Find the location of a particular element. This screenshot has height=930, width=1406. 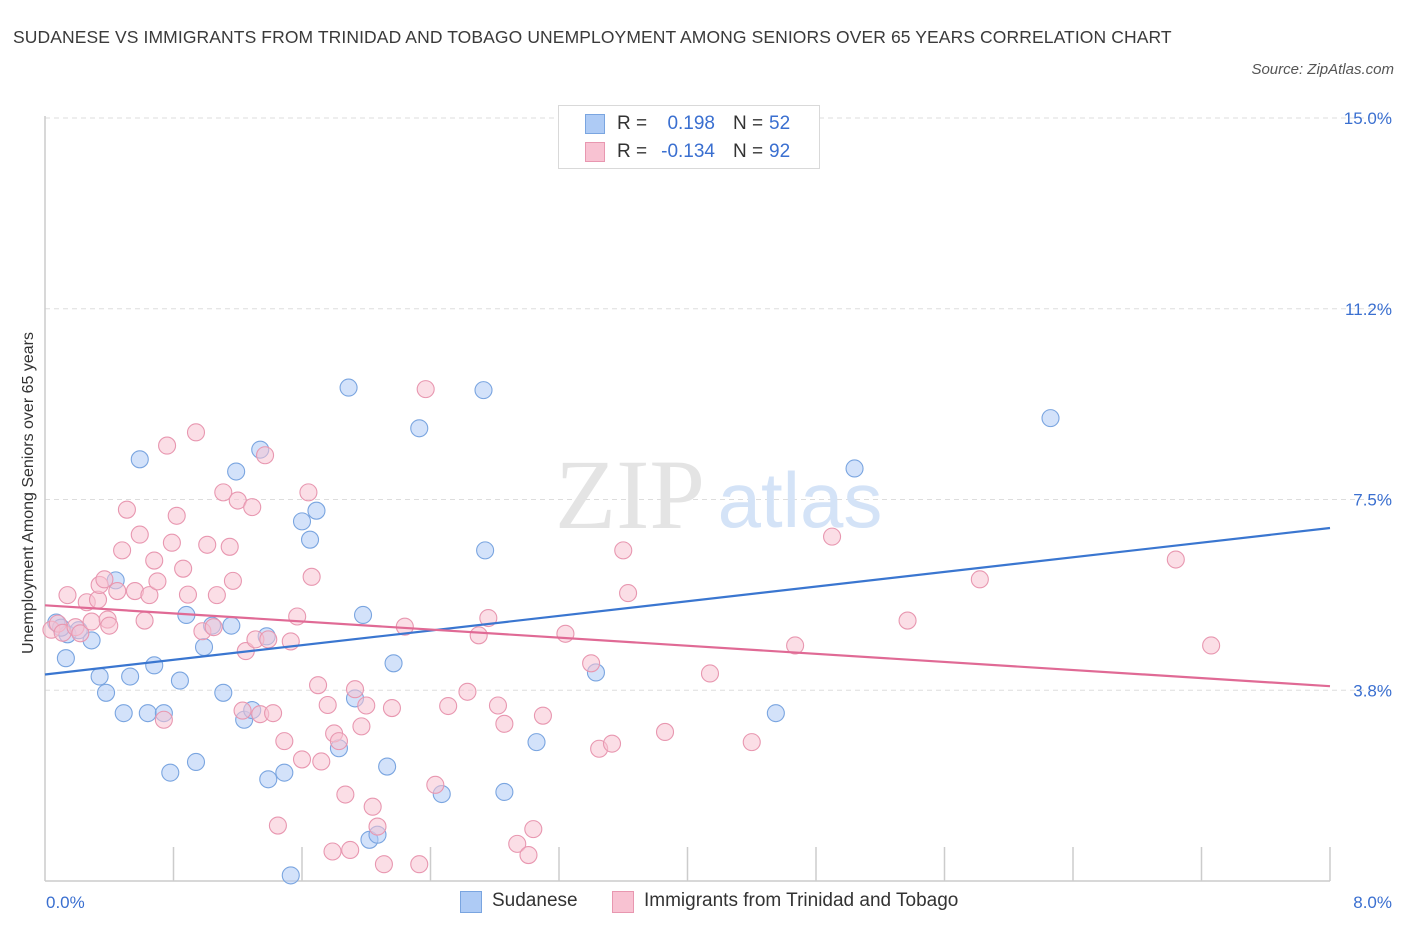

y-tick-label: 7.5% is located at coordinates (1372, 500).